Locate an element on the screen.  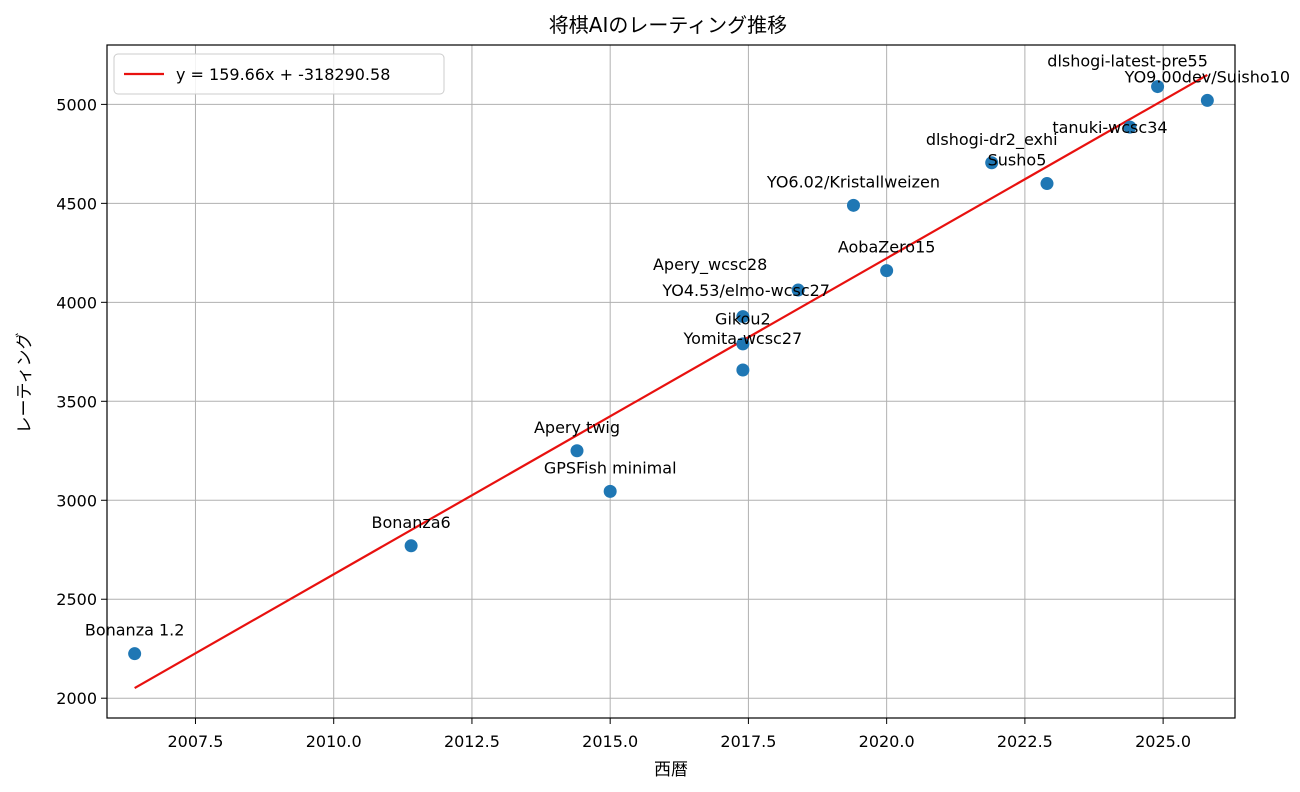
y-tick-label: 2500 is located at coordinates (76, 599).